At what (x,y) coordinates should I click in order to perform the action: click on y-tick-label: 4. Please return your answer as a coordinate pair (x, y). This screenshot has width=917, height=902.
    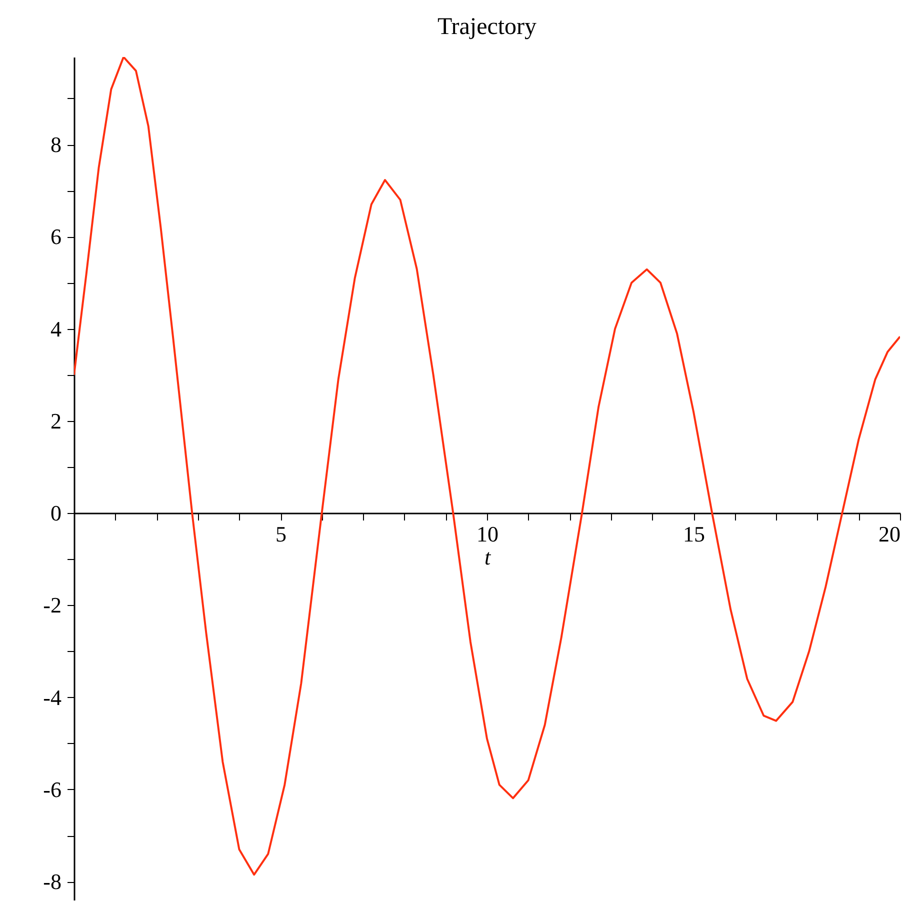
    Looking at the image, I should click on (56, 329).